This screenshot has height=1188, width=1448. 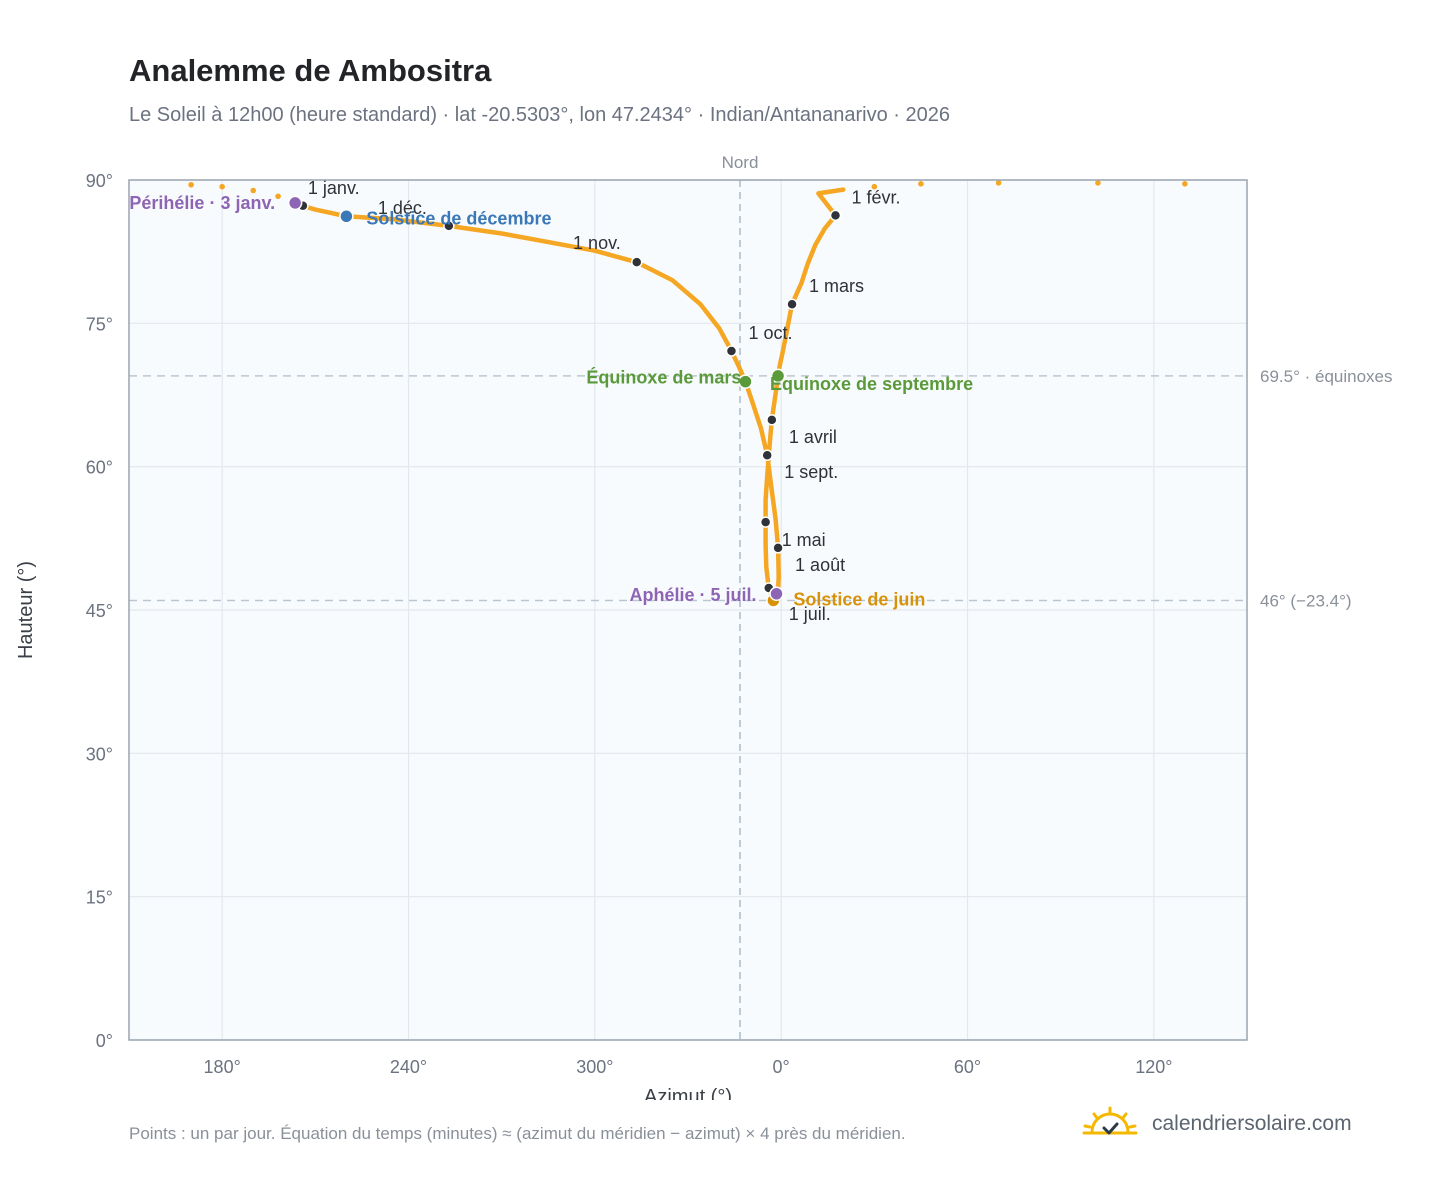 I want to click on event-label: Équinoxe de septembre, so click(x=871, y=383).